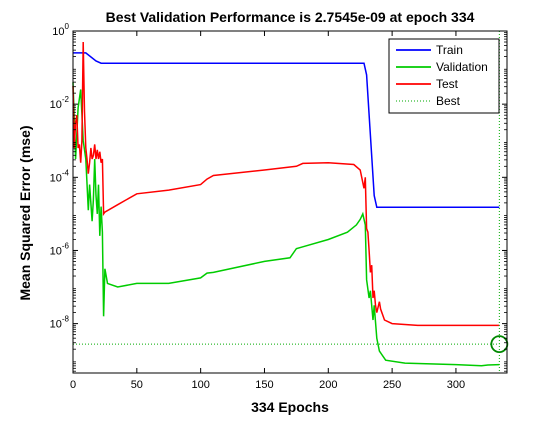 The height and width of the screenshot is (425, 560). Describe the element at coordinates (456, 385) in the screenshot. I see `x-tick-label: 300` at that location.